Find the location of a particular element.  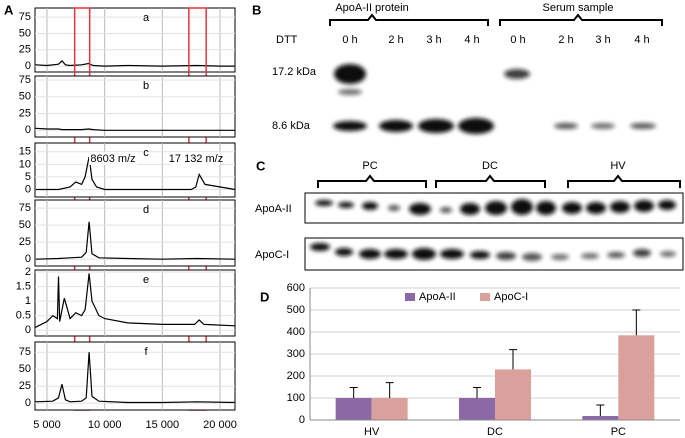

lane-label: 0 h is located at coordinates (517, 40).